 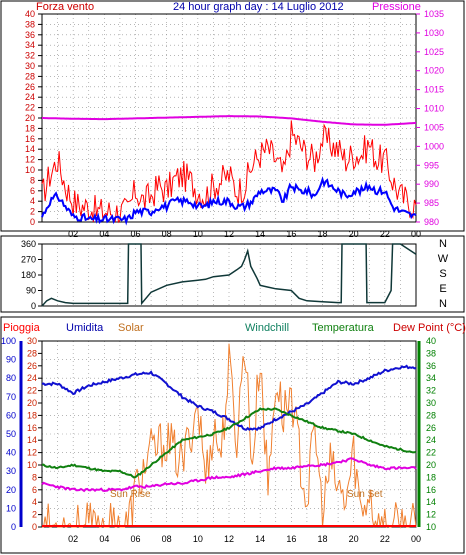 What do you see at coordinates (431, 222) in the screenshot?
I see `y-tick-pressure: 980` at bounding box center [431, 222].